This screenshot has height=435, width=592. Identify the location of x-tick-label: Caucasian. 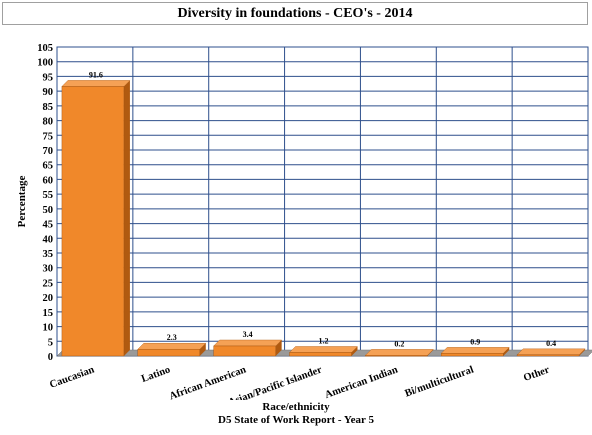
(72, 377).